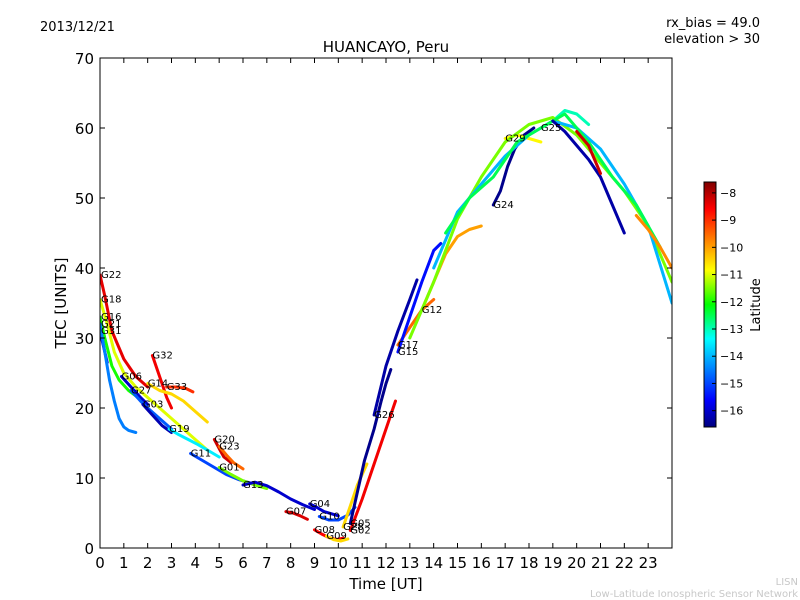  Describe the element at coordinates (731, 356) in the screenshot. I see `colorbar-tick-label: −14` at that location.